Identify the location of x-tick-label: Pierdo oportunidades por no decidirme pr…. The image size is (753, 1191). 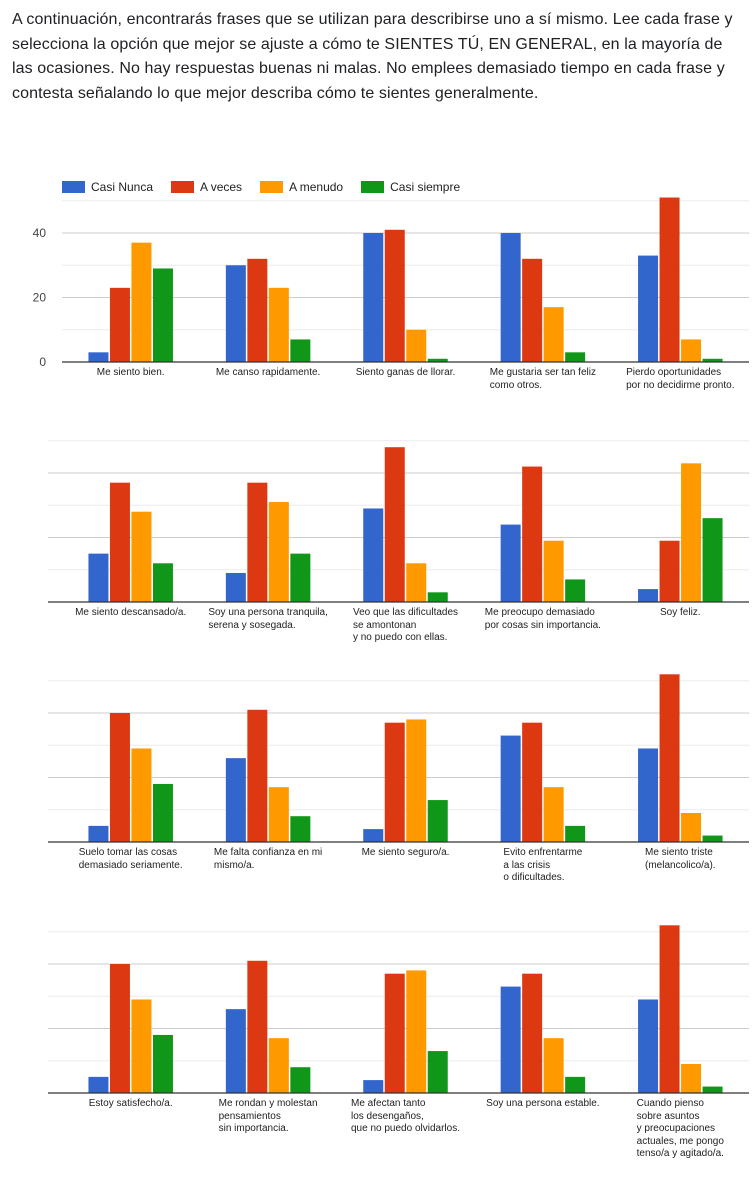
(679, 379).